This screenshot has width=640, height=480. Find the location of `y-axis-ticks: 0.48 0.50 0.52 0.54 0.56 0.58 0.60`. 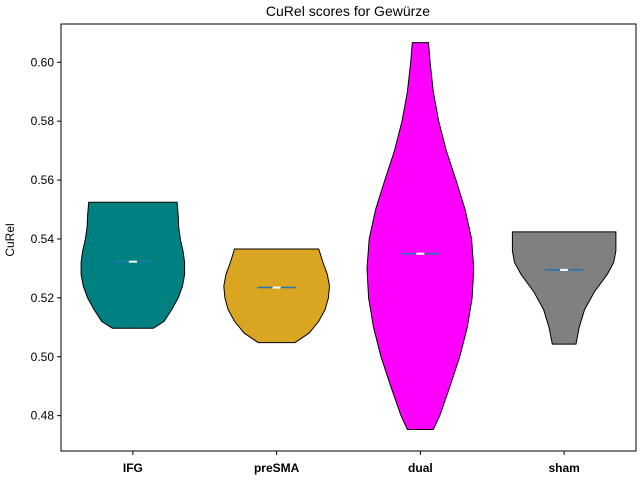

y-axis-ticks: 0.48 0.50 0.52 0.54 0.56 0.58 0.60 is located at coordinates (46, 239).